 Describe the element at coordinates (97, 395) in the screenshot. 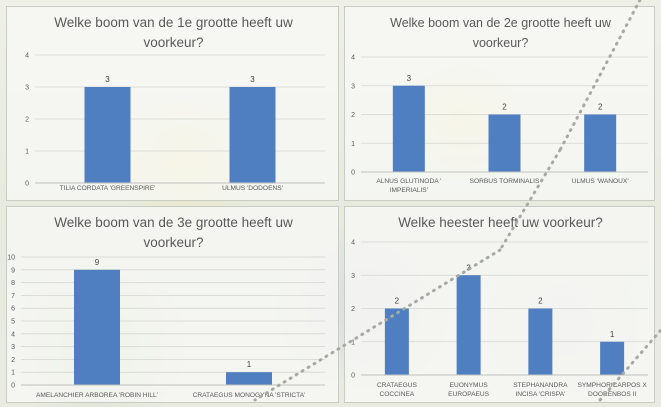

I see `category-label: AMELANCHIER ARBOREA 'ROBIN HILL'` at that location.